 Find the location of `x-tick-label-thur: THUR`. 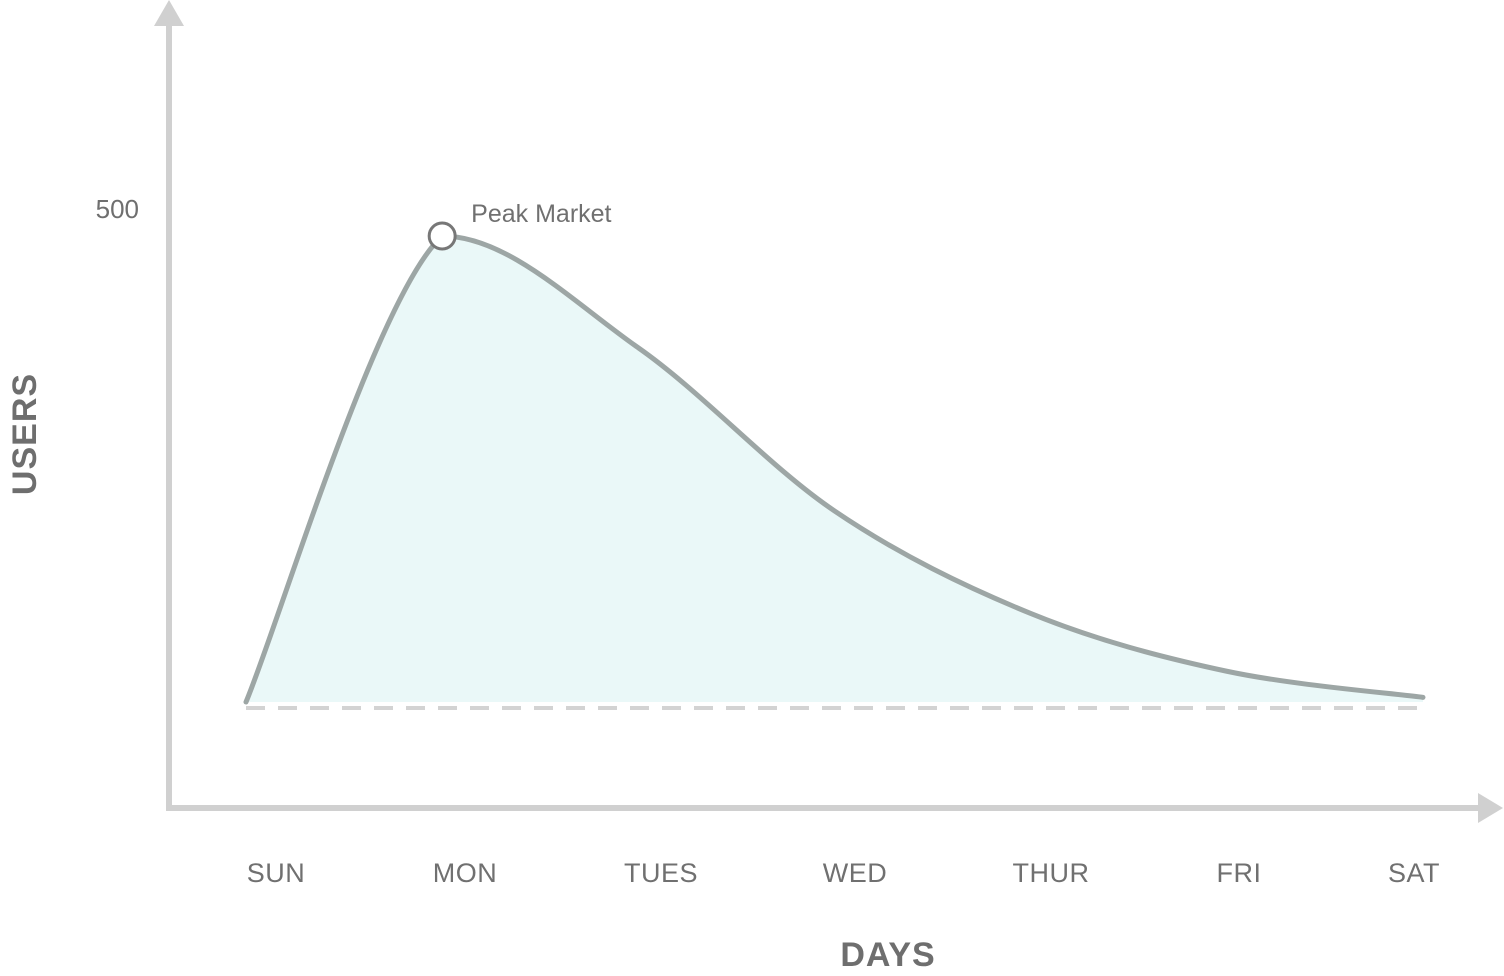

x-tick-label-thur: THUR is located at coordinates (1051, 873).